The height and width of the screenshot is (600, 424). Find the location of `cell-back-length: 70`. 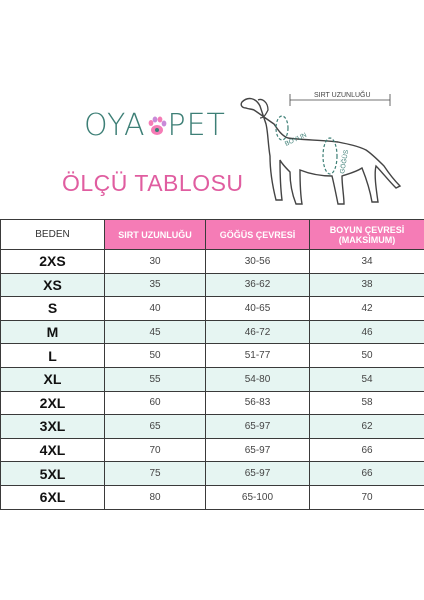

cell-back-length: 70 is located at coordinates (155, 450).